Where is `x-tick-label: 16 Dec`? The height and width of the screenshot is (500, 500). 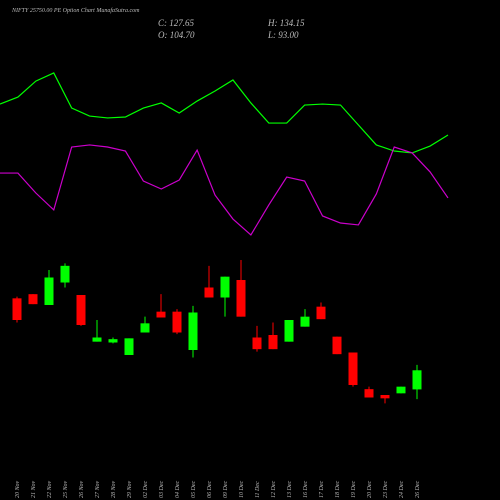 x-tick-label: 16 Dec is located at coordinates (306, 489).